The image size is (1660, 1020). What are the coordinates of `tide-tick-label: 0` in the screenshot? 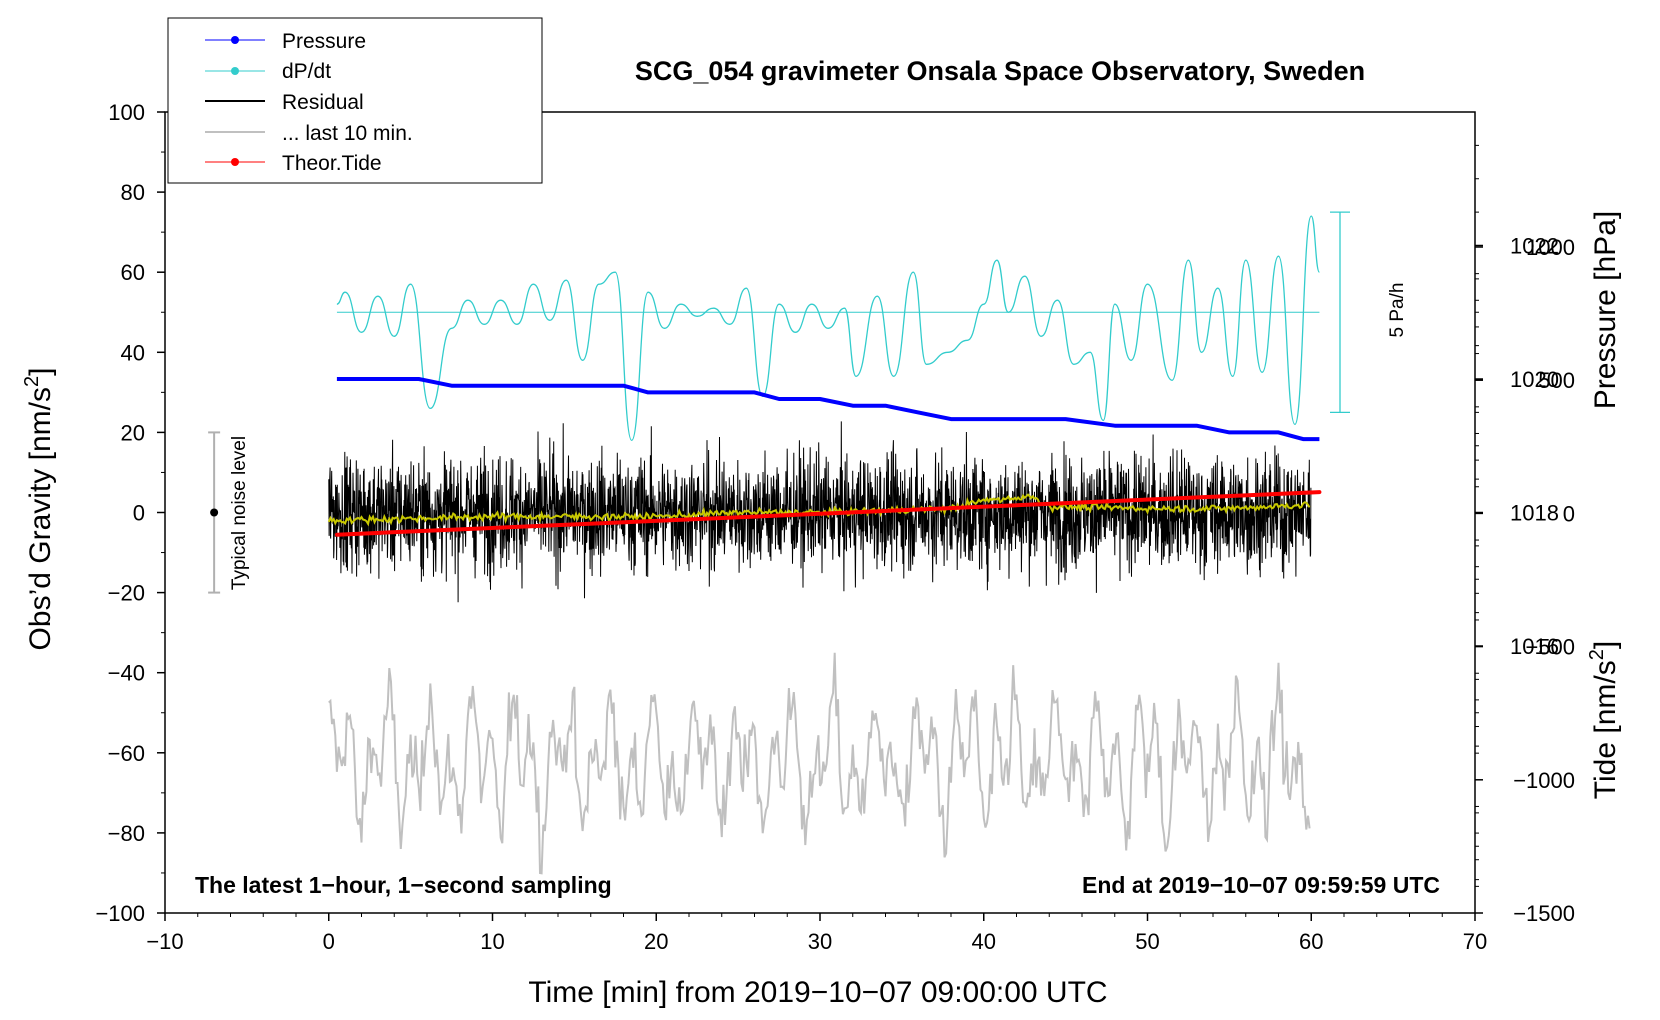 It's located at (1569, 513).